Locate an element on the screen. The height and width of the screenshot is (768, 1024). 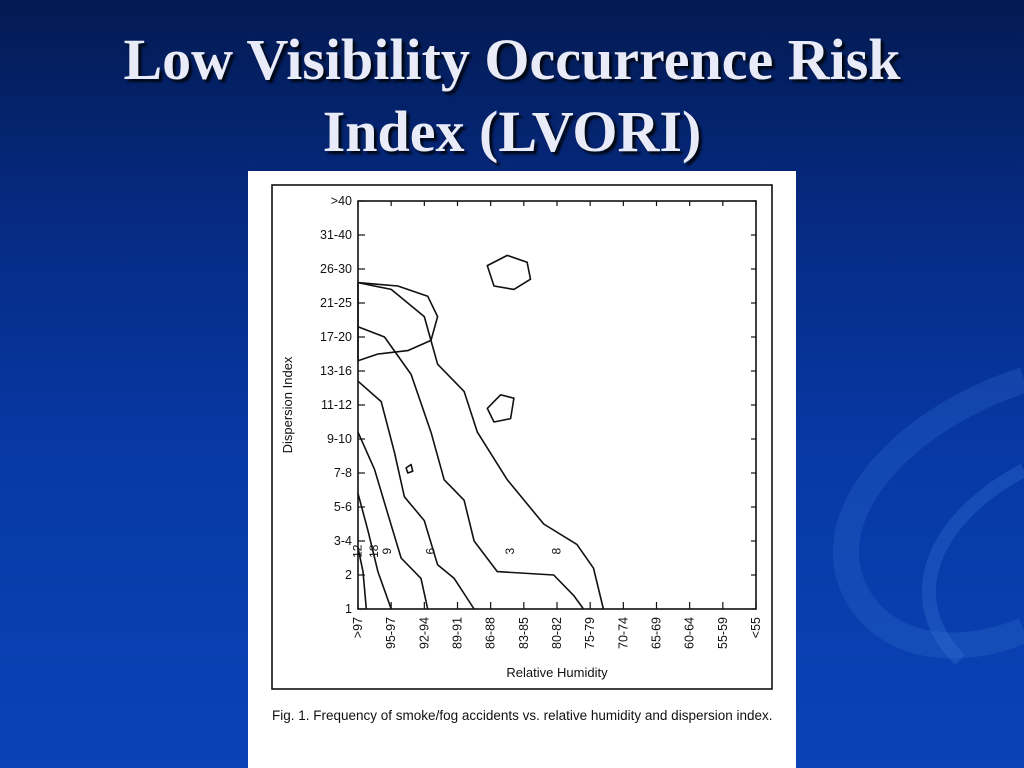
y-axis-label: Dispersion Index is located at coordinates (287, 404).